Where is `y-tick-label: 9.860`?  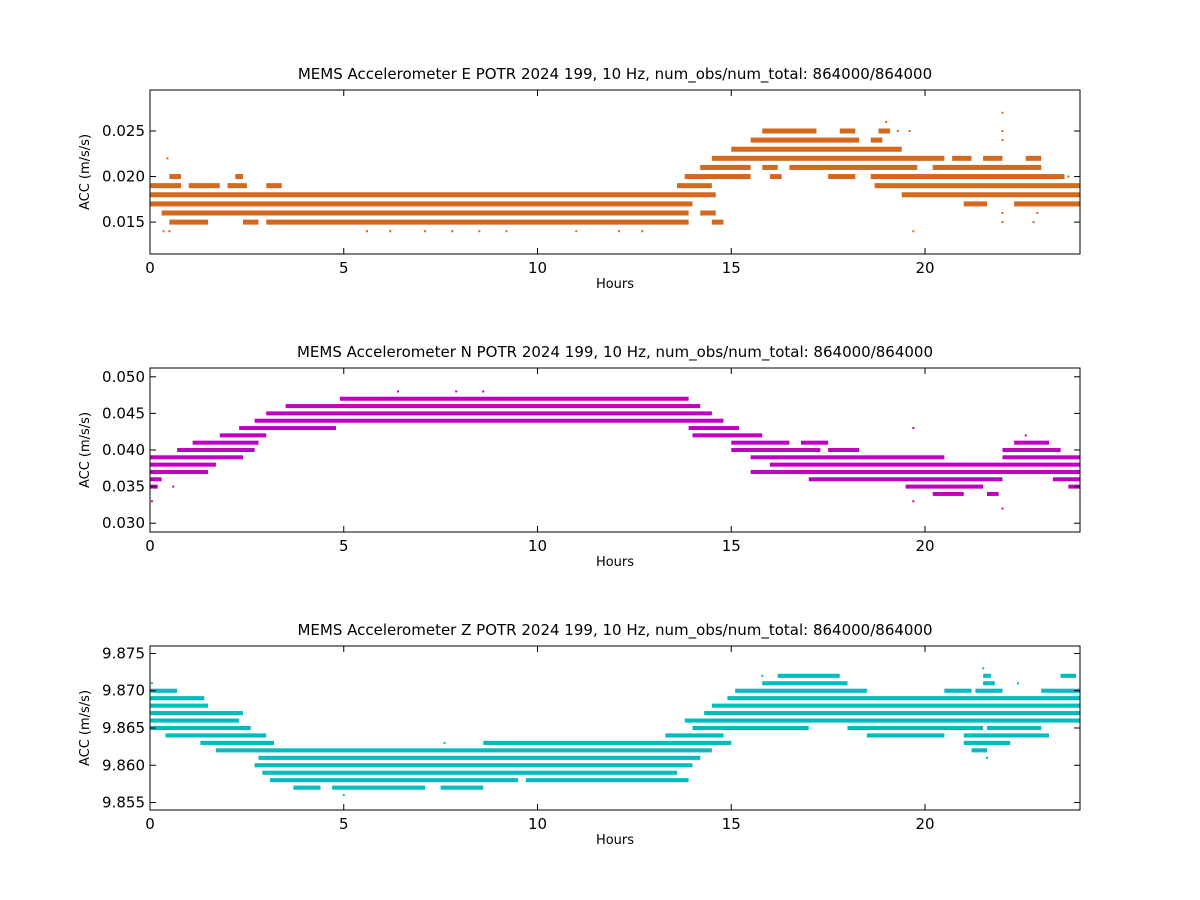 y-tick-label: 9.860 is located at coordinates (123, 765).